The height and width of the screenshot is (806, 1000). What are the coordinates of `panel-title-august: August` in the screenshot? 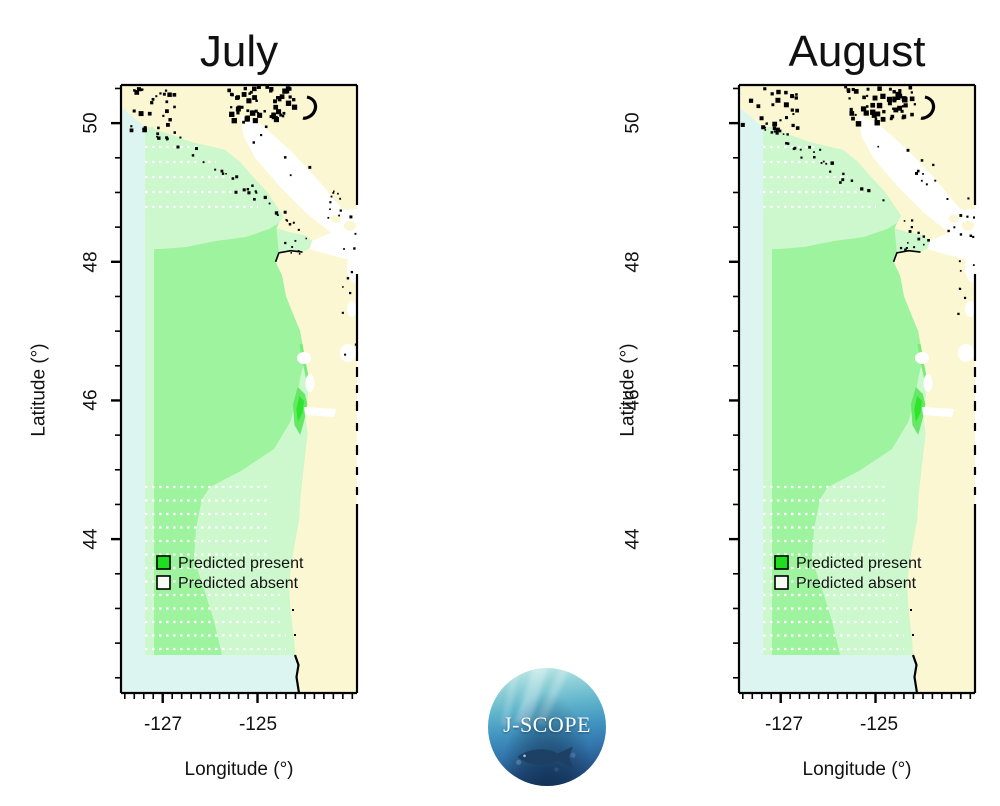 It's located at (857, 51).